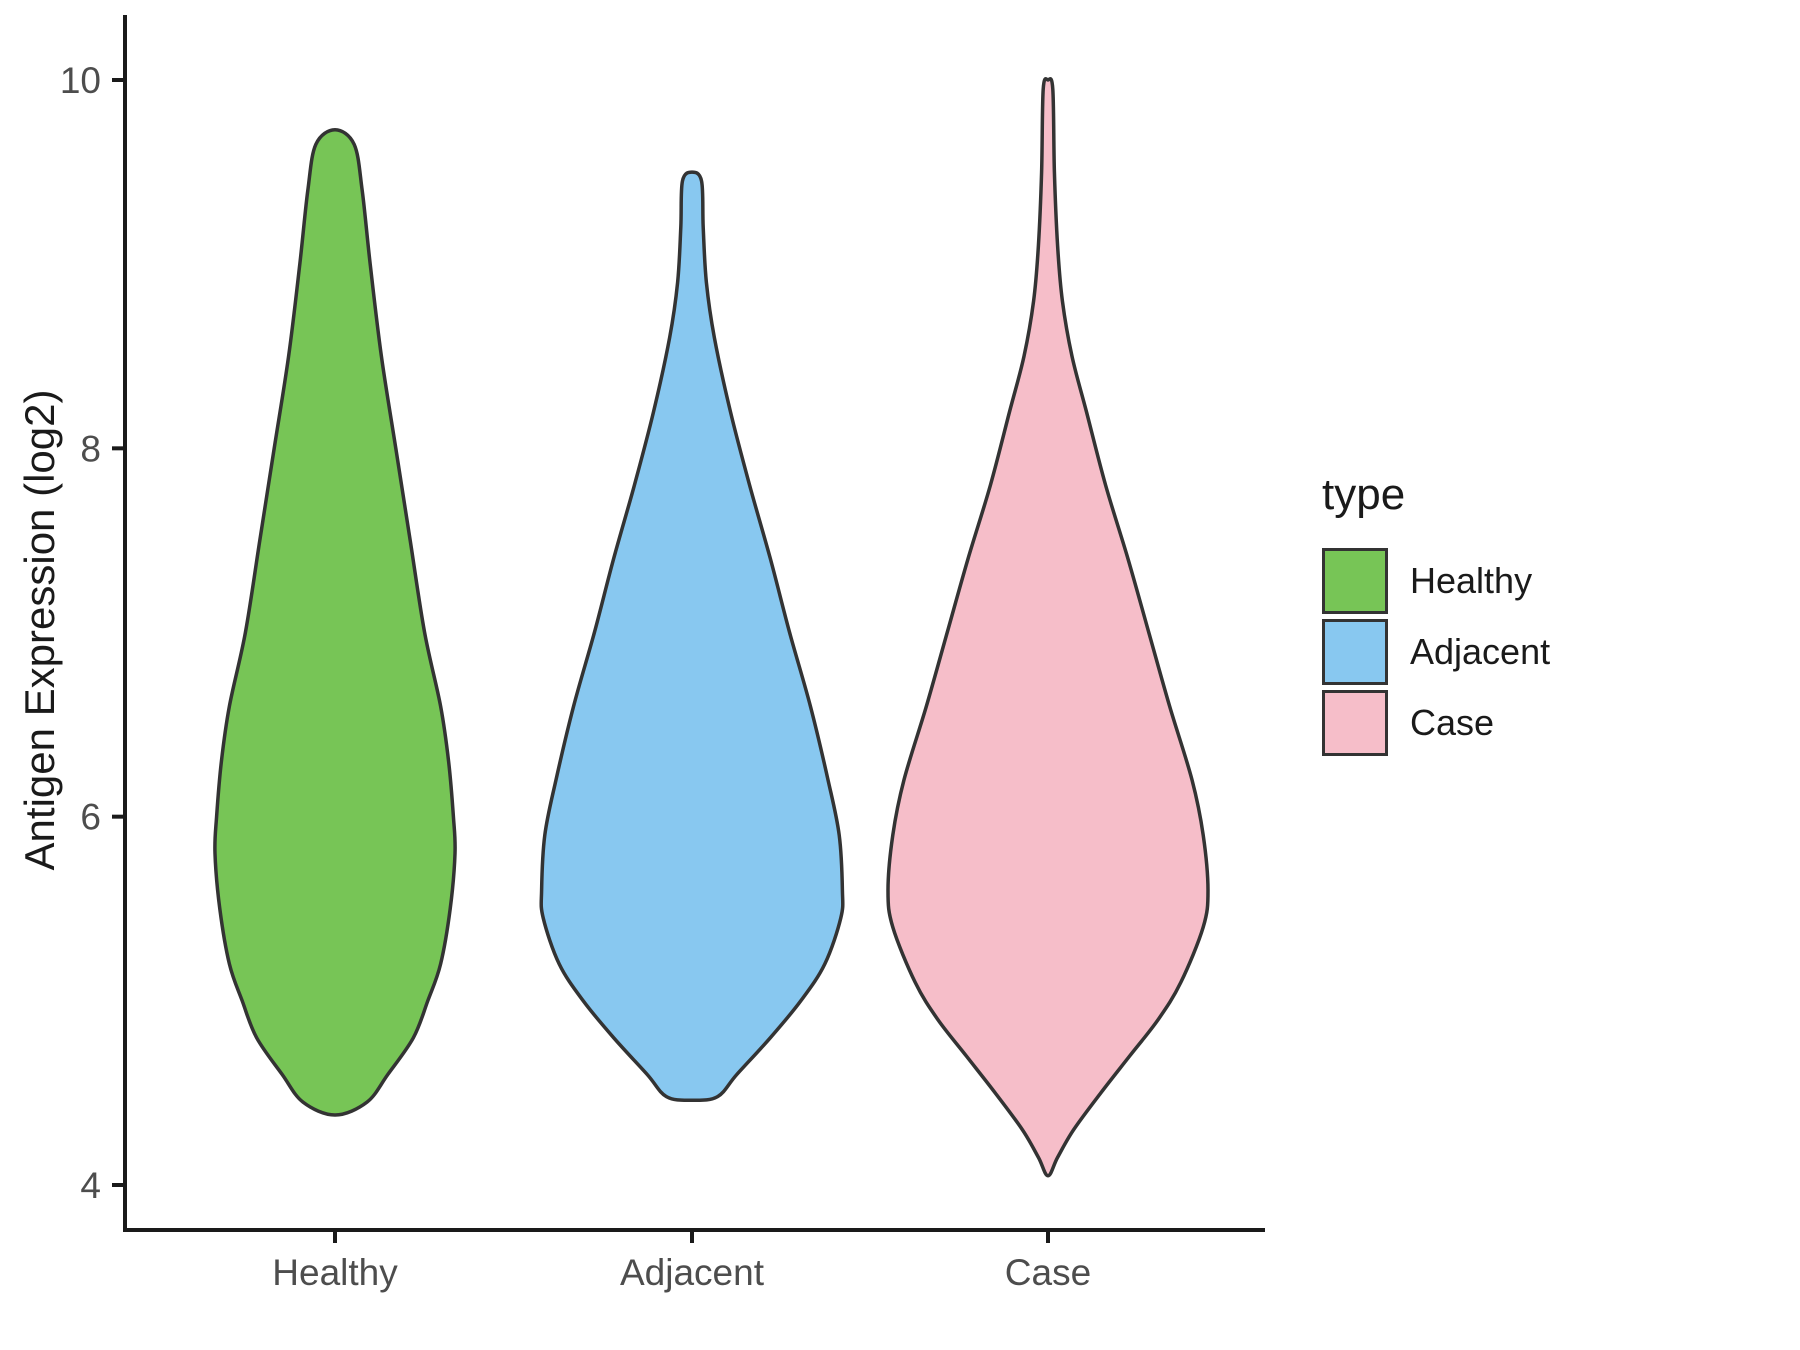  Describe the element at coordinates (39, 630) in the screenshot. I see `y-axis-title: Antigen Expression (log2)` at that location.